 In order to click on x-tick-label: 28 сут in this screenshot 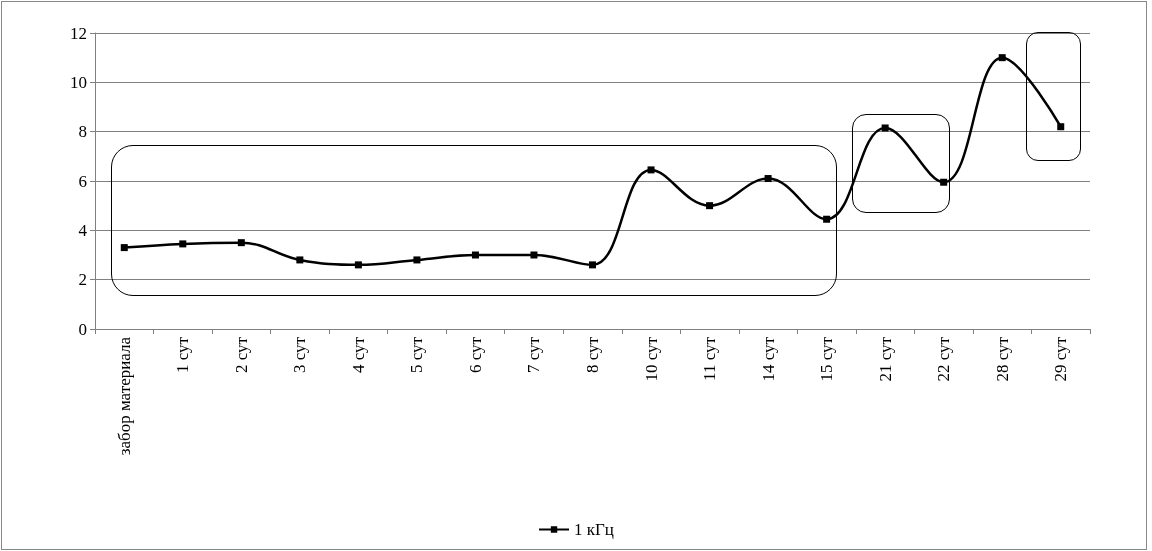, I will do `click(1002, 359)`.